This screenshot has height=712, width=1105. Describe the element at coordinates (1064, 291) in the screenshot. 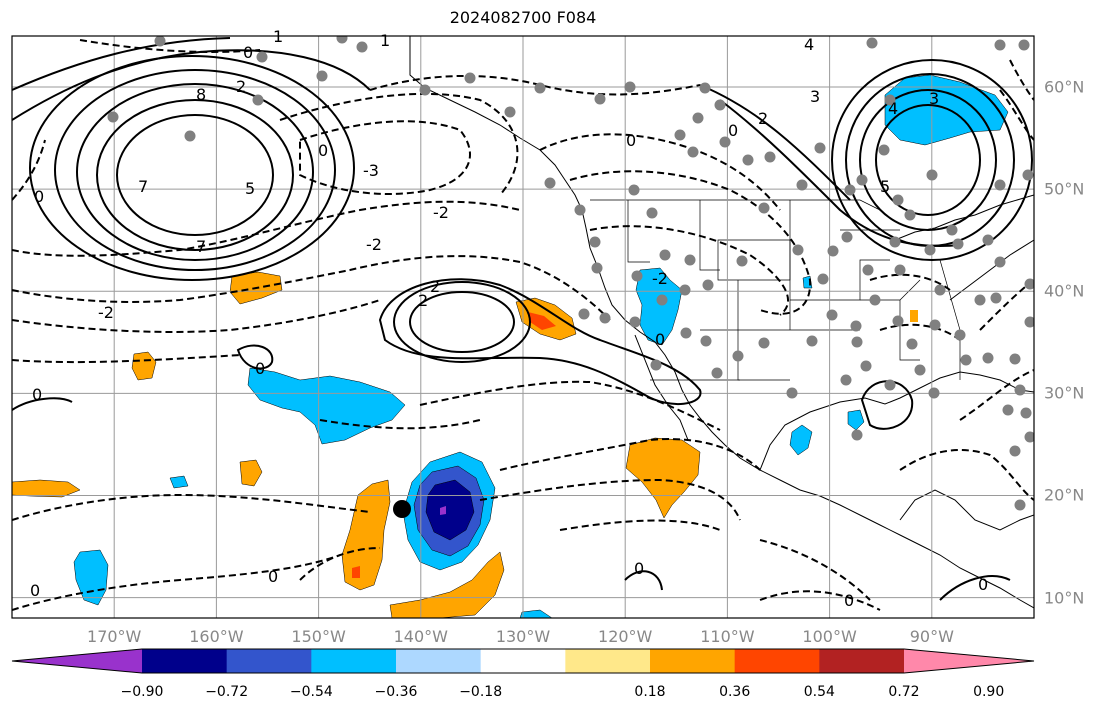

I see `lat-tick-label: 40°N` at that location.